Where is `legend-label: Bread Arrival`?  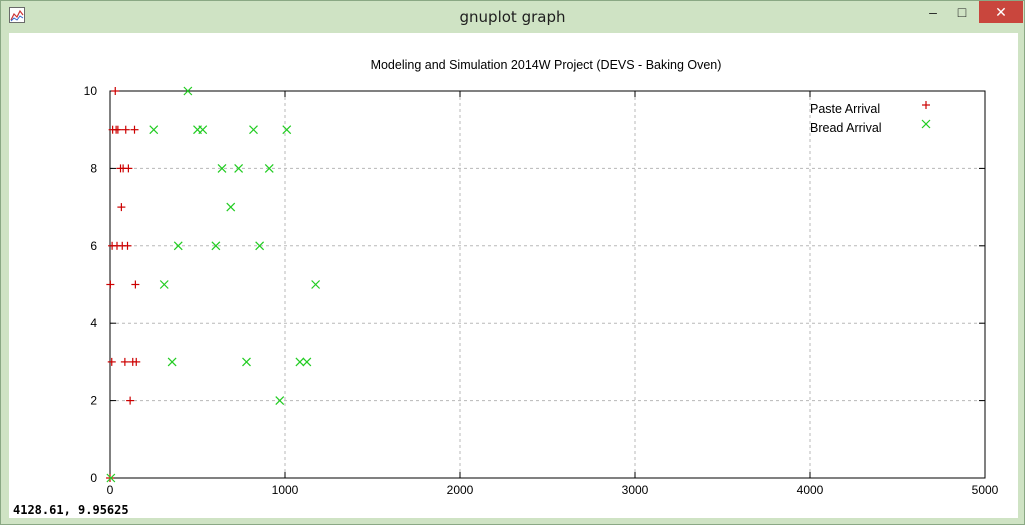 legend-label: Bread Arrival is located at coordinates (846, 128).